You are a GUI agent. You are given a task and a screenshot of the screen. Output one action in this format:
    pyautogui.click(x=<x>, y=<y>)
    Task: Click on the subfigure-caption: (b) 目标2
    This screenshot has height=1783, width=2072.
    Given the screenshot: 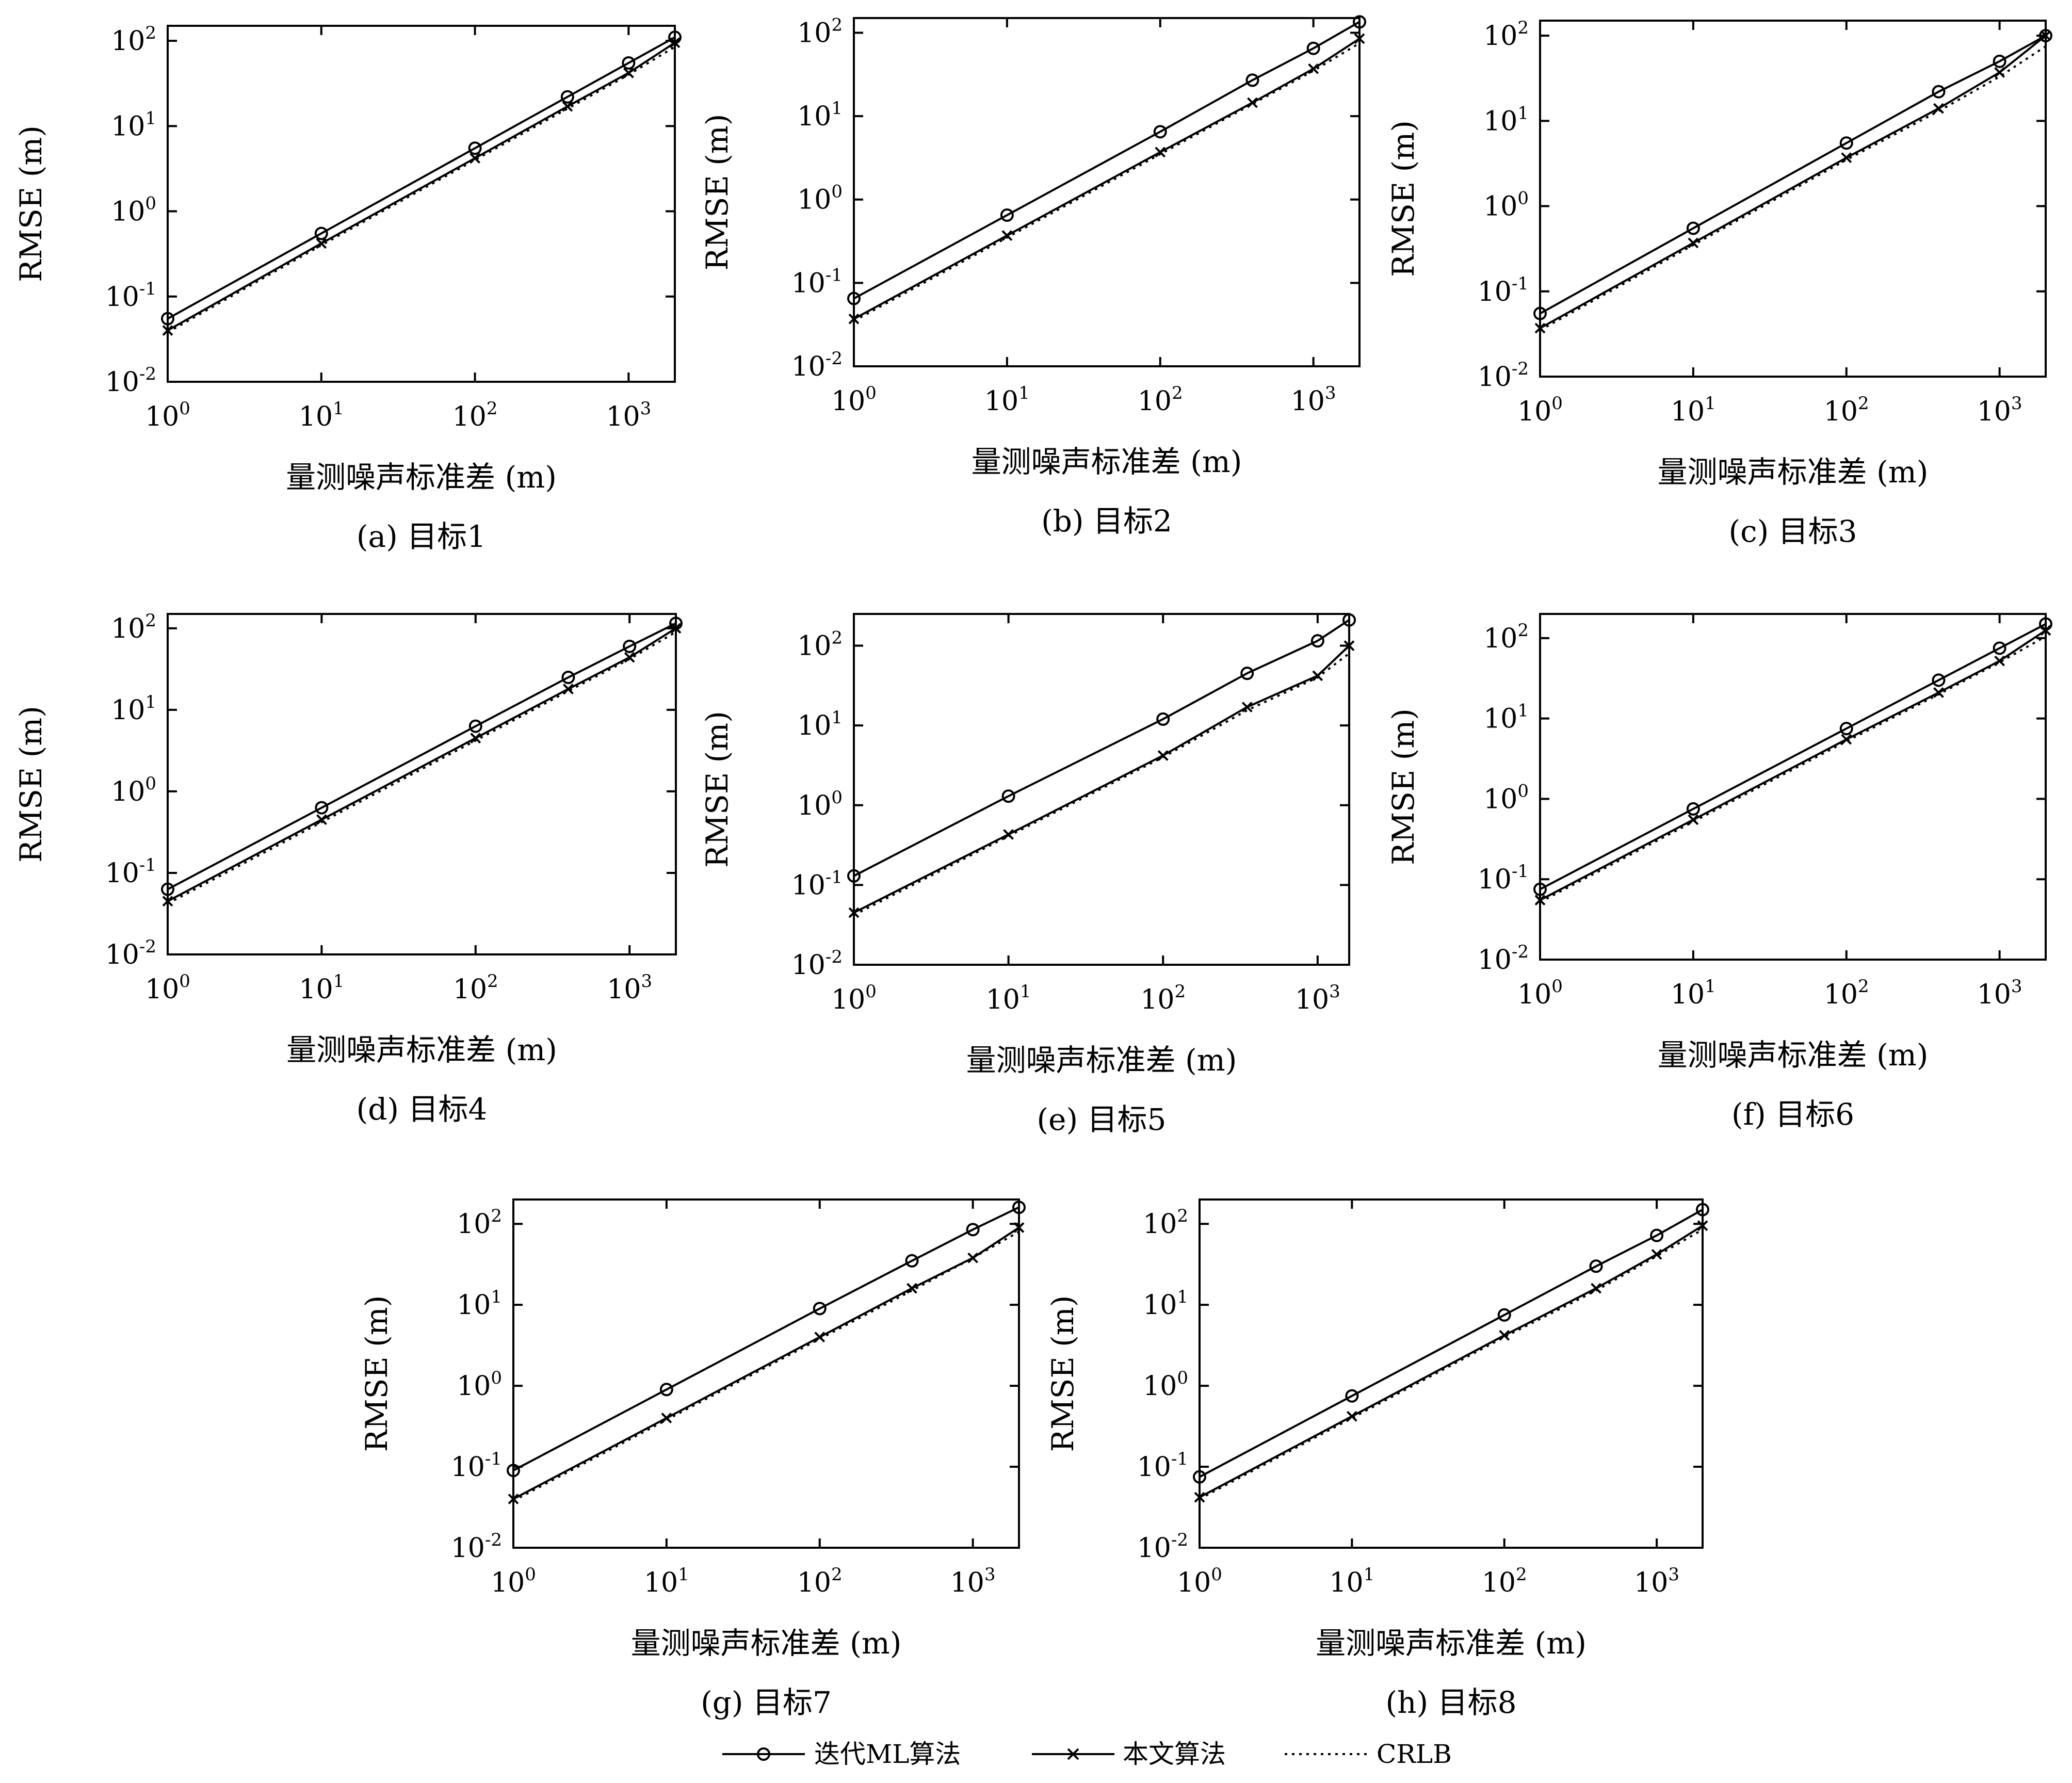 What is the action you would take?
    pyautogui.click(x=1106, y=521)
    